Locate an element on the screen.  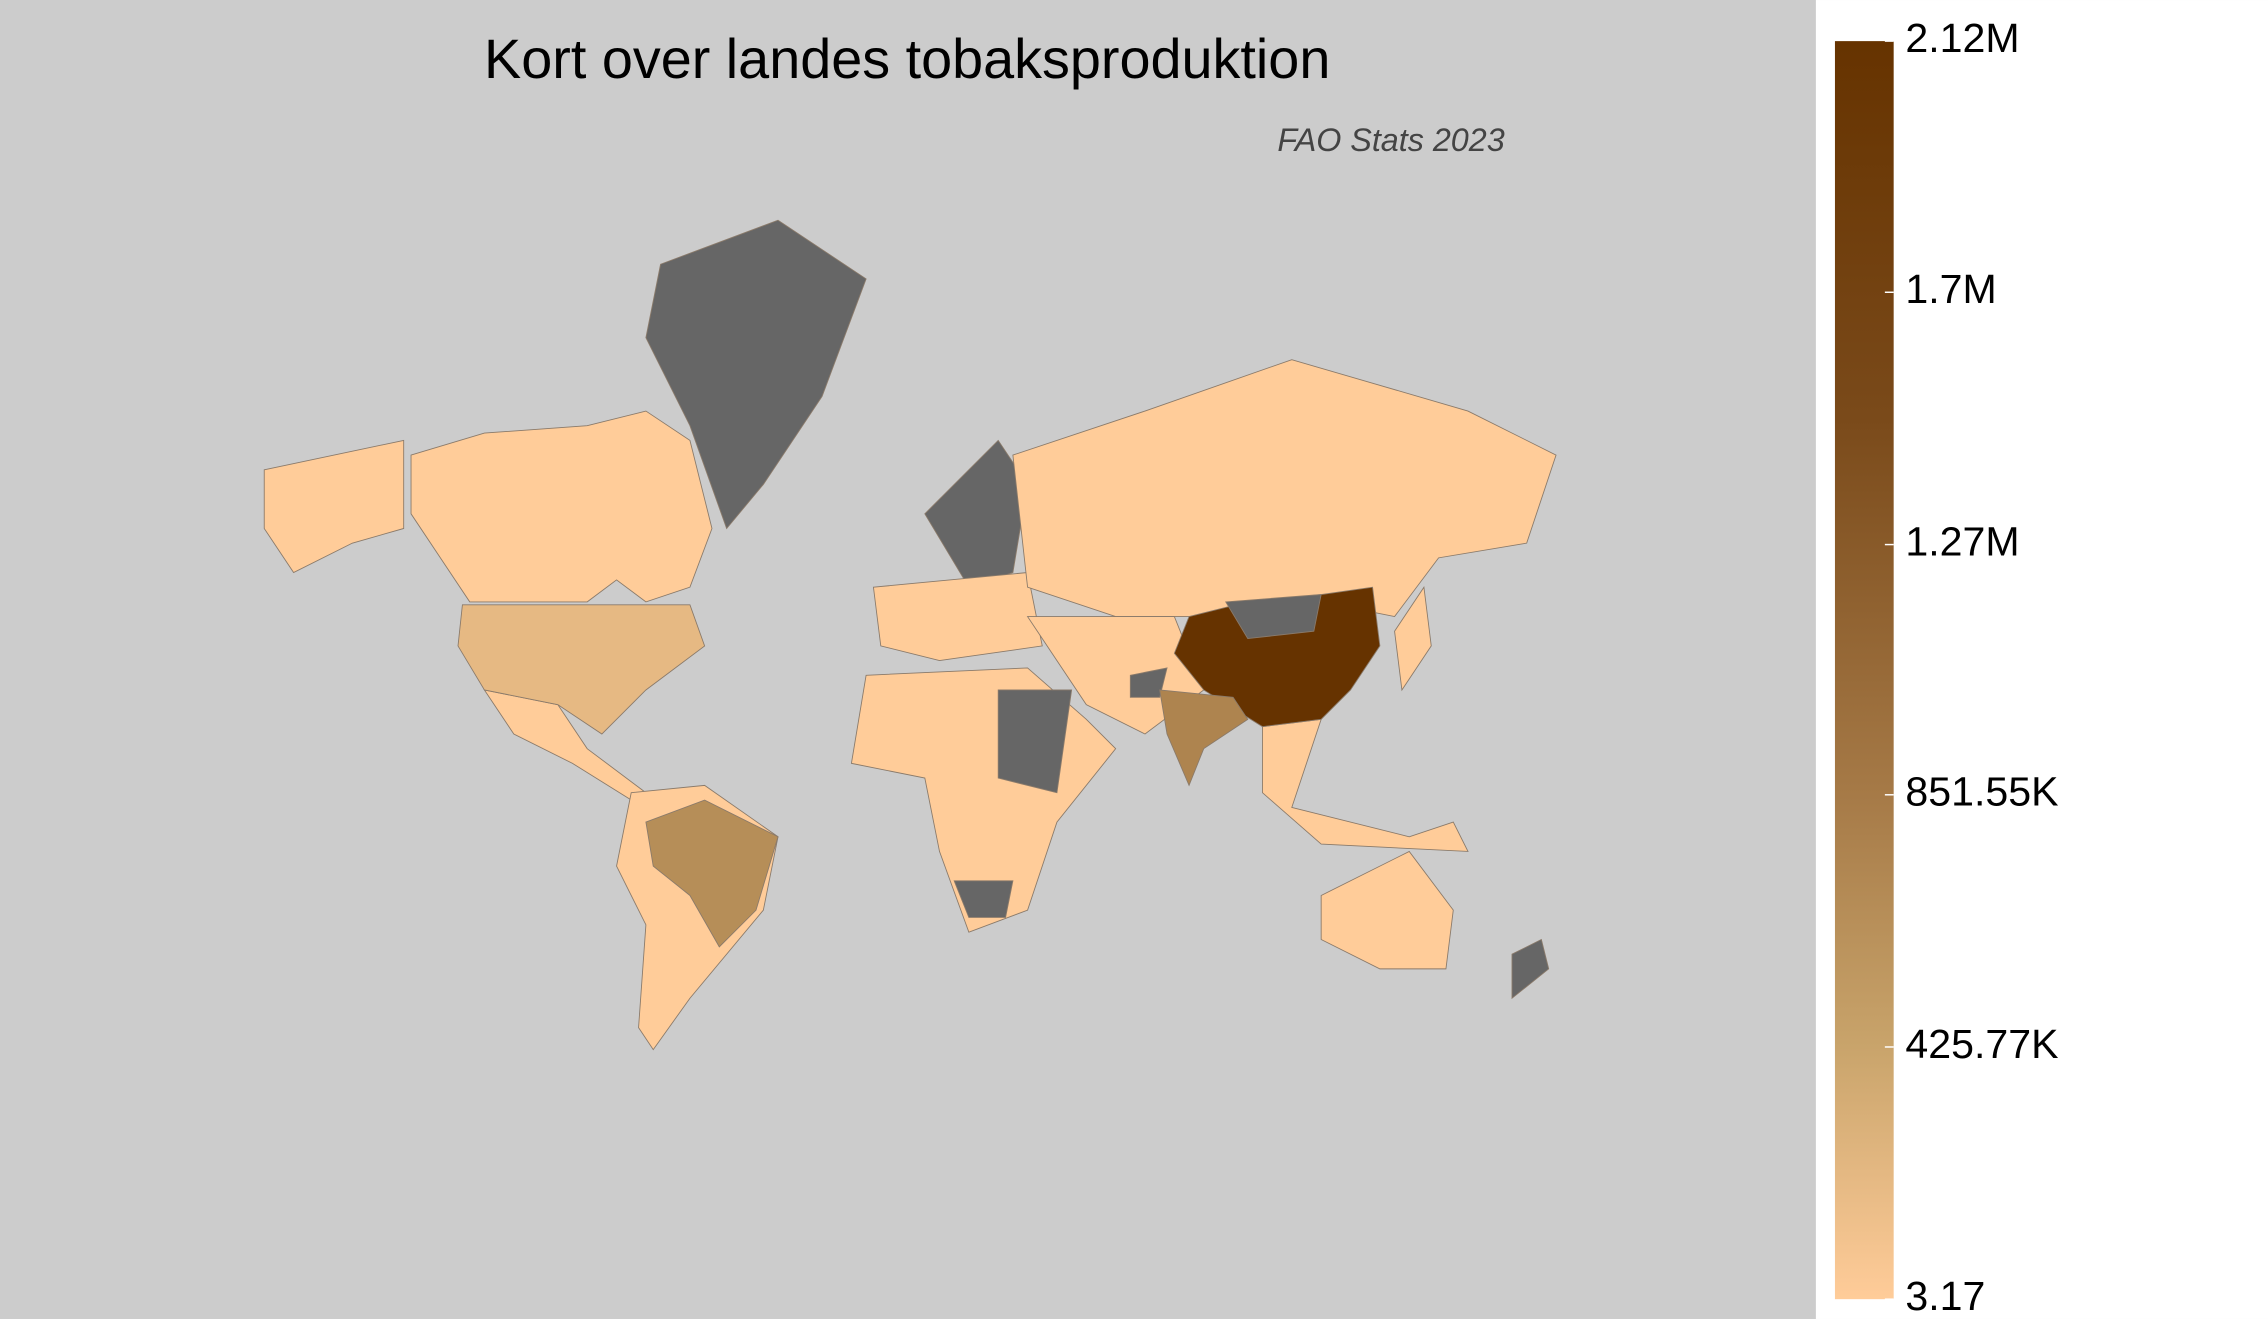
chart-subtitle: FAO Stats 2023 is located at coordinates (1390, 140).